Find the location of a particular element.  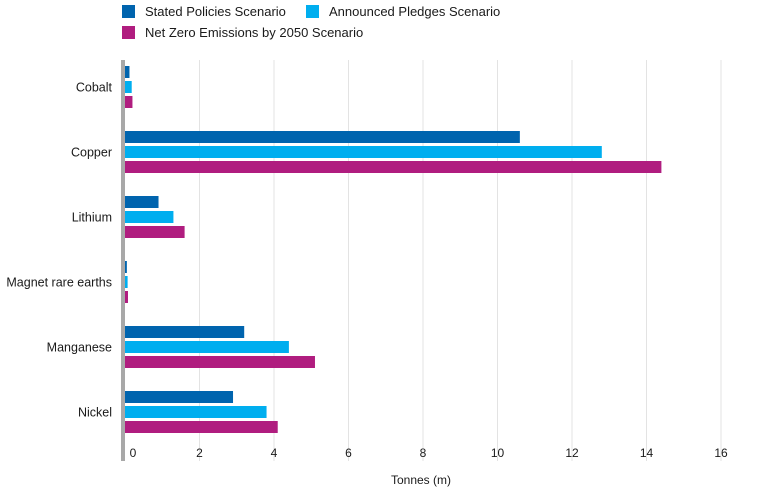

x-tick-label: 0 is located at coordinates (133, 453).